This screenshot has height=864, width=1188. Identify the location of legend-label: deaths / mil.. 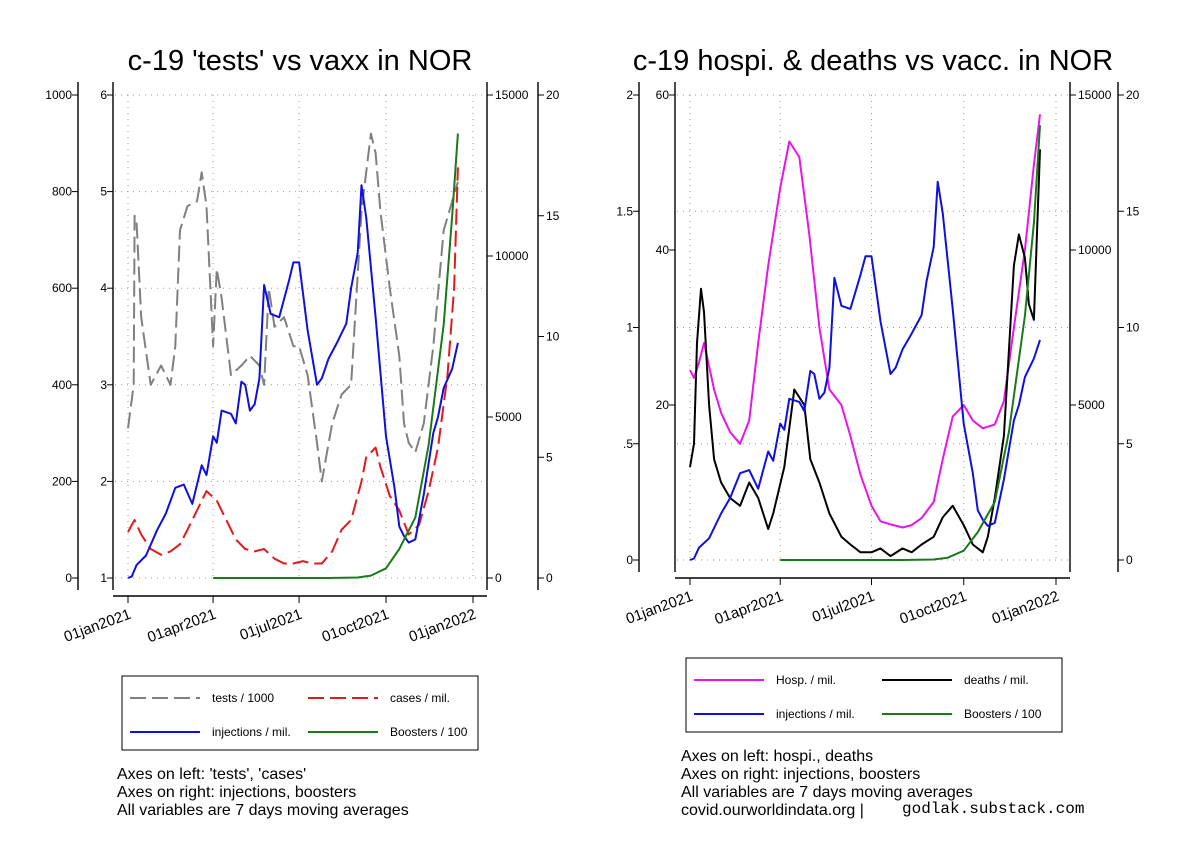
(996, 680).